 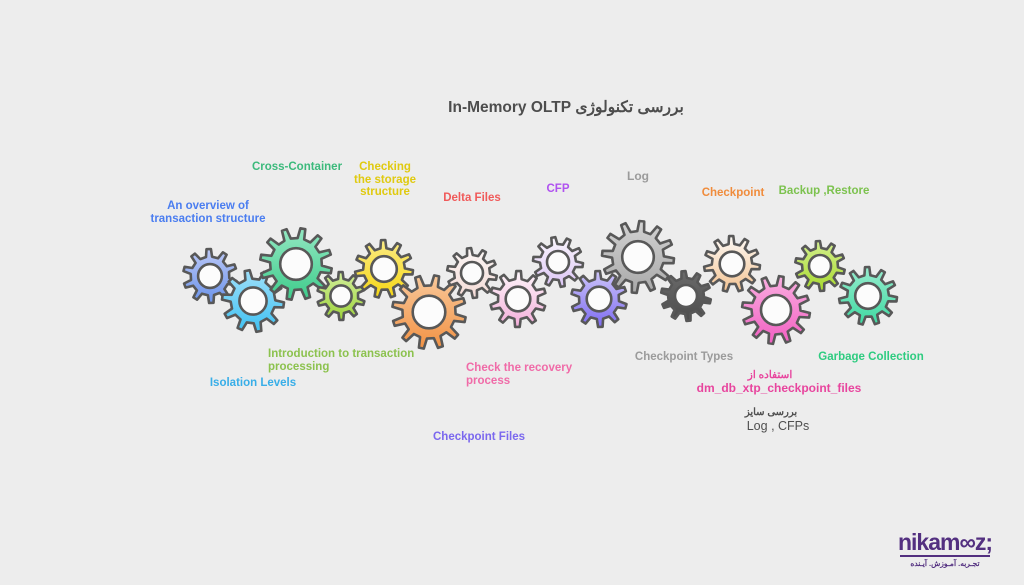 I want to click on label-checkpoint-files: Checkpoint Files, so click(x=479, y=437).